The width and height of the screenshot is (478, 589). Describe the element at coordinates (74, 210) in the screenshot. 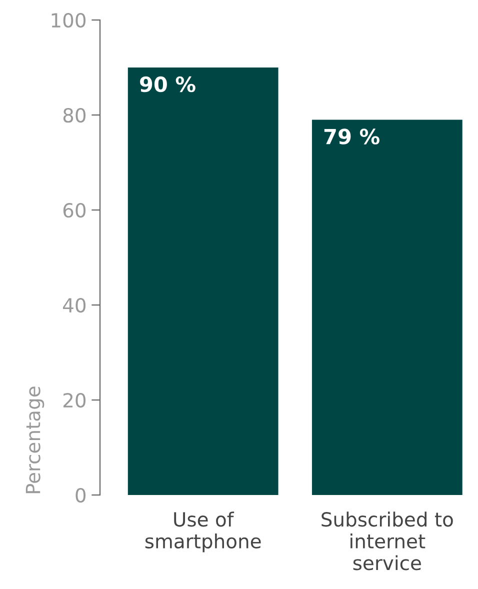

I see `y-tick-label: 60` at that location.